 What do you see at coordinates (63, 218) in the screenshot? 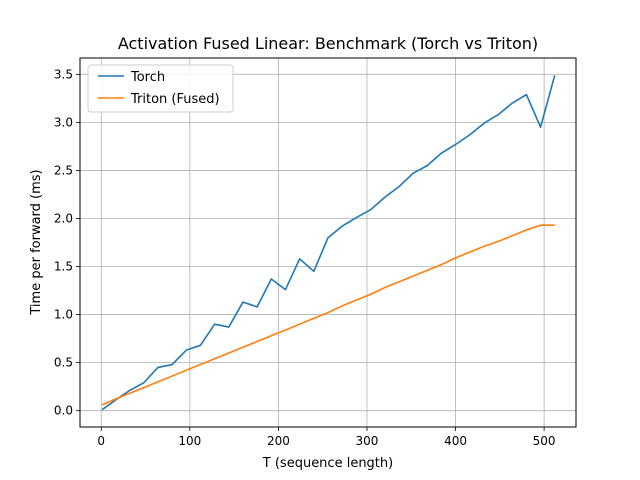
I see `y-tick-label: 2.0` at bounding box center [63, 218].